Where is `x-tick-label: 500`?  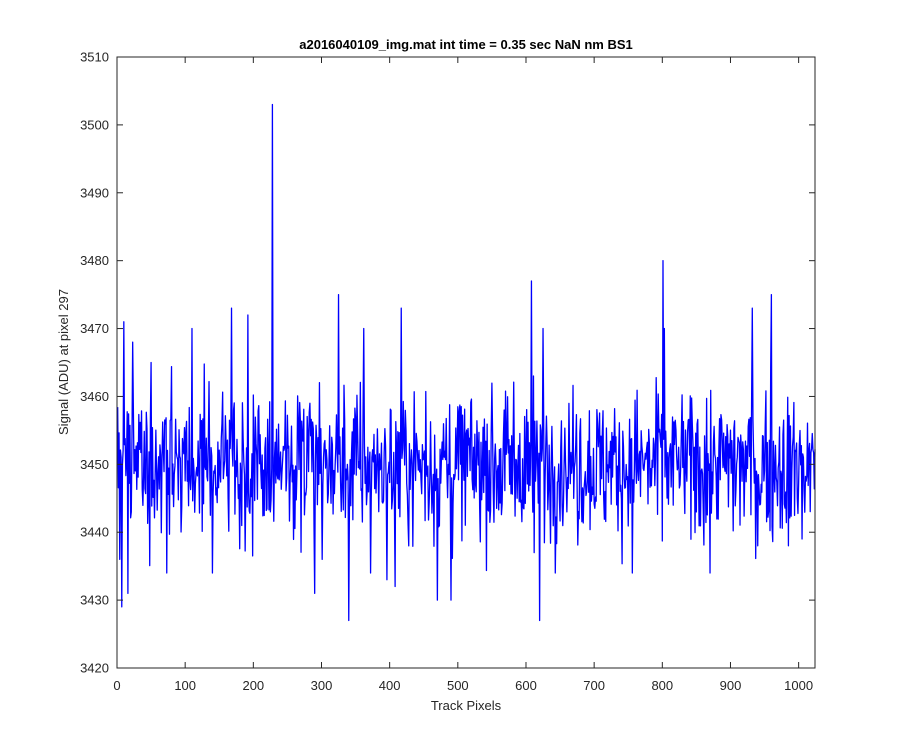 x-tick-label: 500 is located at coordinates (458, 685).